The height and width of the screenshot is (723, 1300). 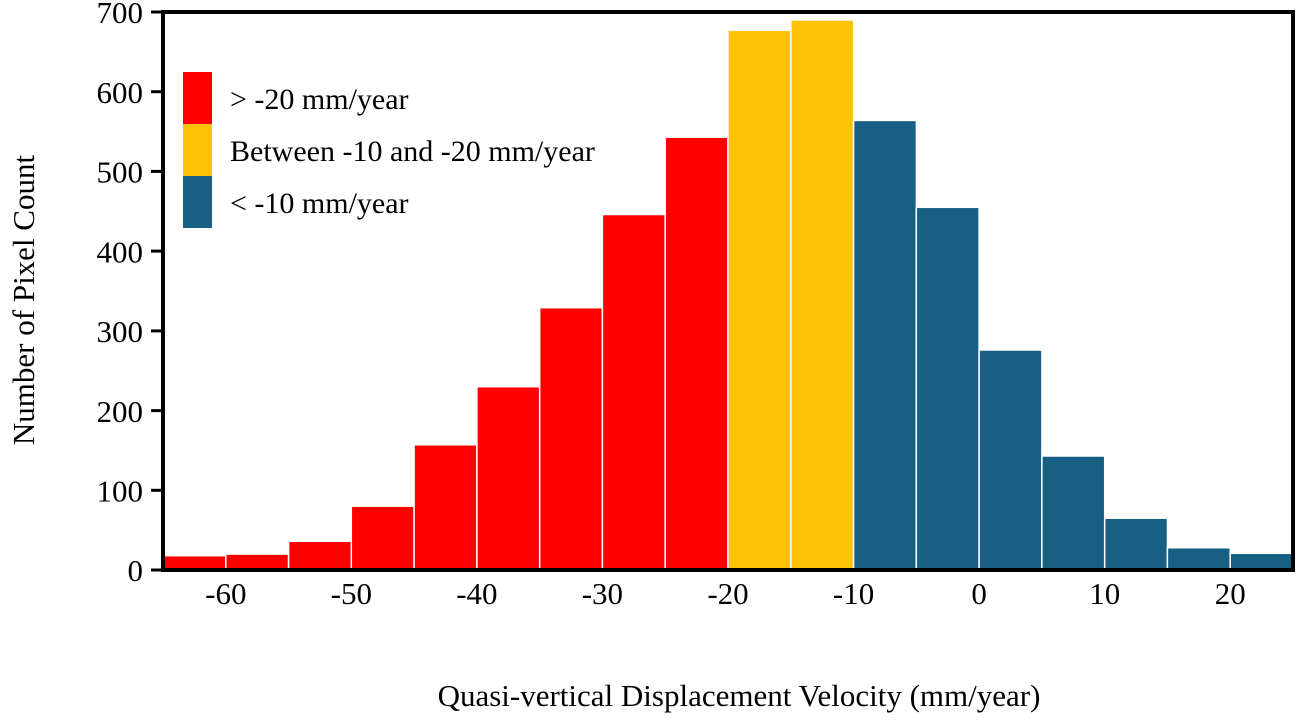 What do you see at coordinates (130, 294) in the screenshot?
I see `y-axis: 0 100 200 300 400 500 600 700` at bounding box center [130, 294].